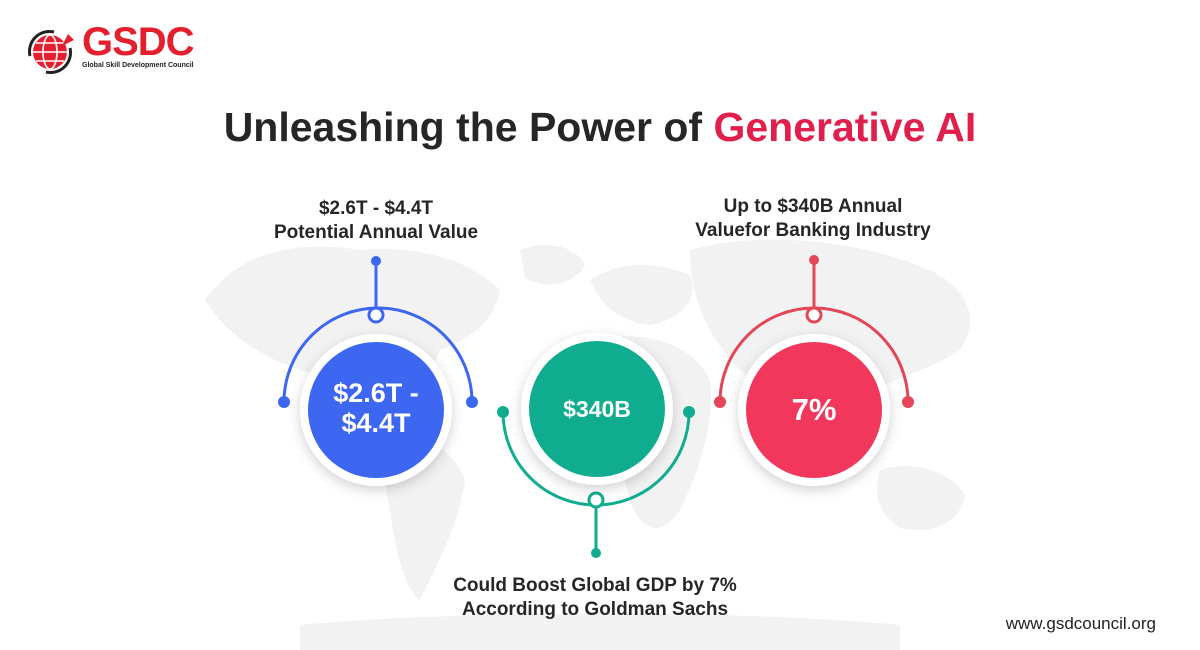 The width and height of the screenshot is (1200, 650). I want to click on stat-3-dot-left, so click(720, 402).